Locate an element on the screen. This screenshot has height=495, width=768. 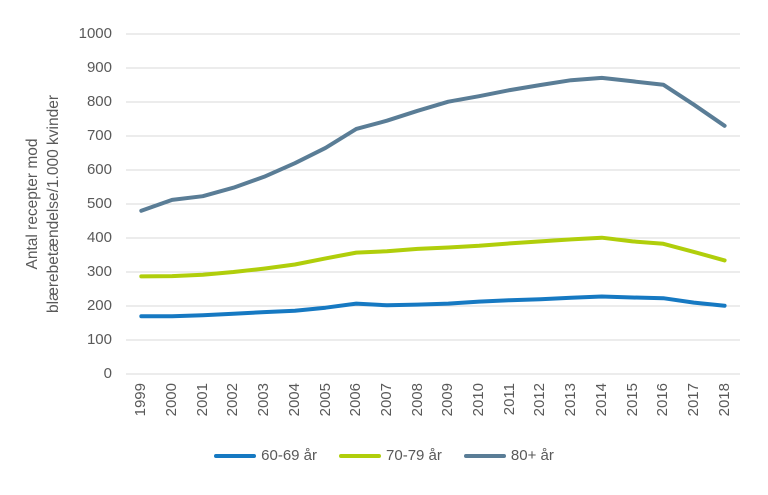
chart-legend: 60-69 år 70-79 år 80+ år is located at coordinates (384, 456).